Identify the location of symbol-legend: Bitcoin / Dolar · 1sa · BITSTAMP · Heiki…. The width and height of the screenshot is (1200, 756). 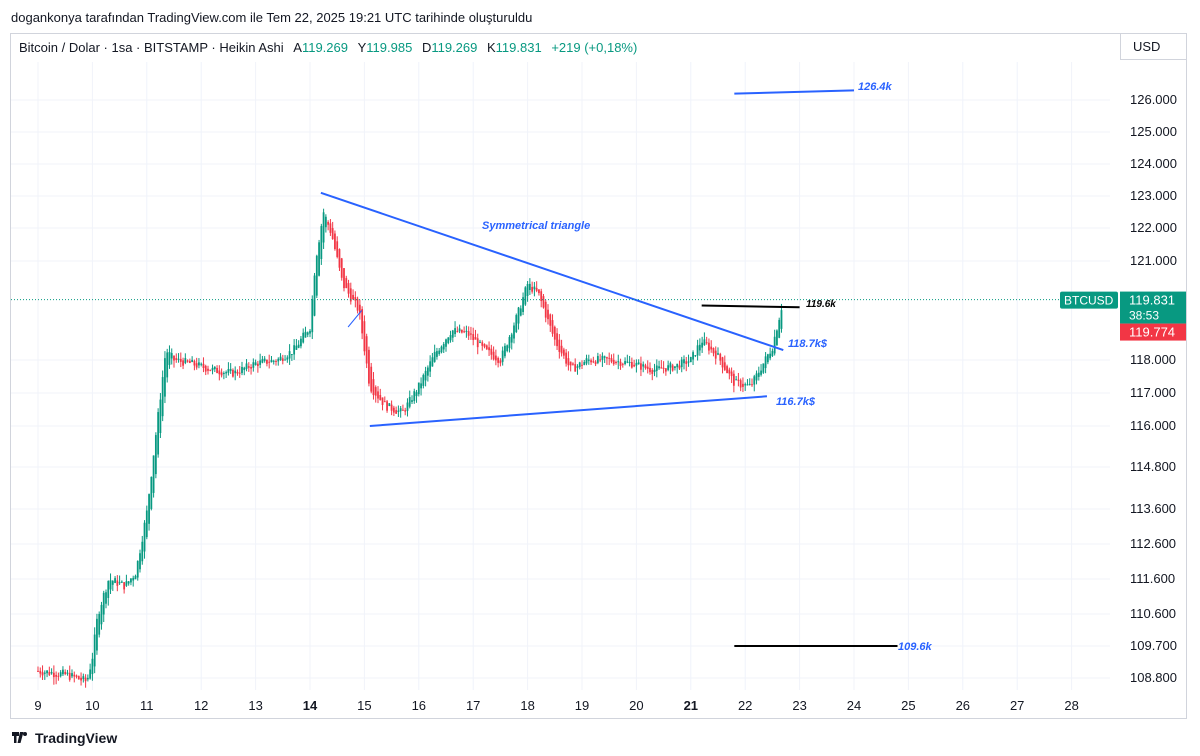
(328, 47).